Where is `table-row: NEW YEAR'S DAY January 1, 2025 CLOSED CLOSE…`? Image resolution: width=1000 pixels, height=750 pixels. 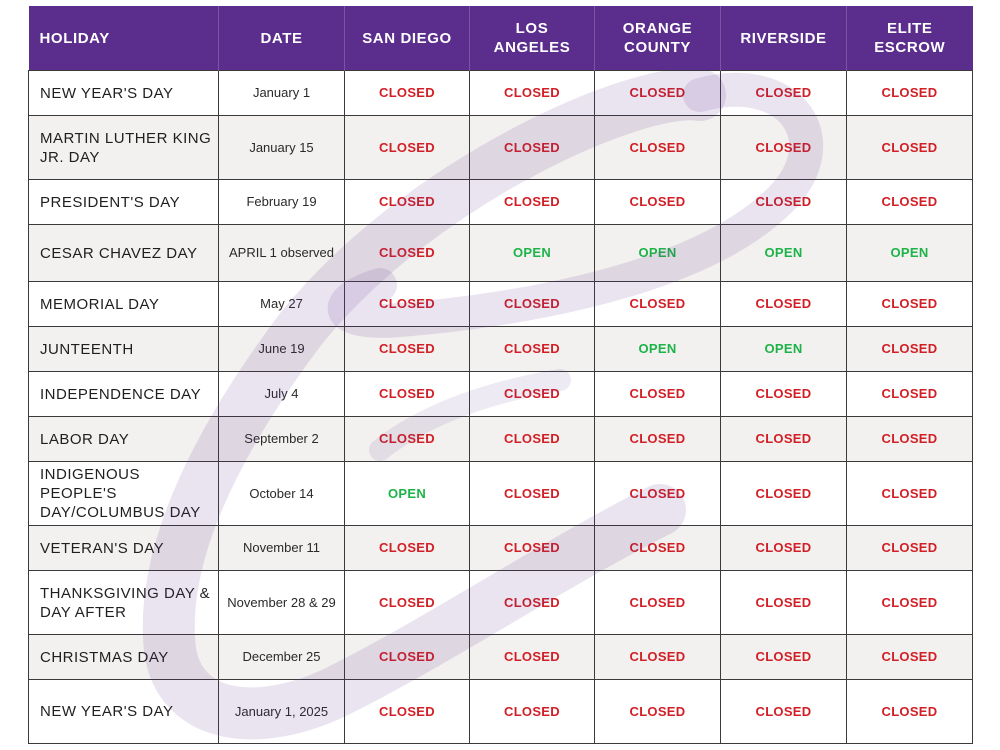
table-row: NEW YEAR'S DAY January 1, 2025 CLOSED CLOSE… is located at coordinates (500, 711).